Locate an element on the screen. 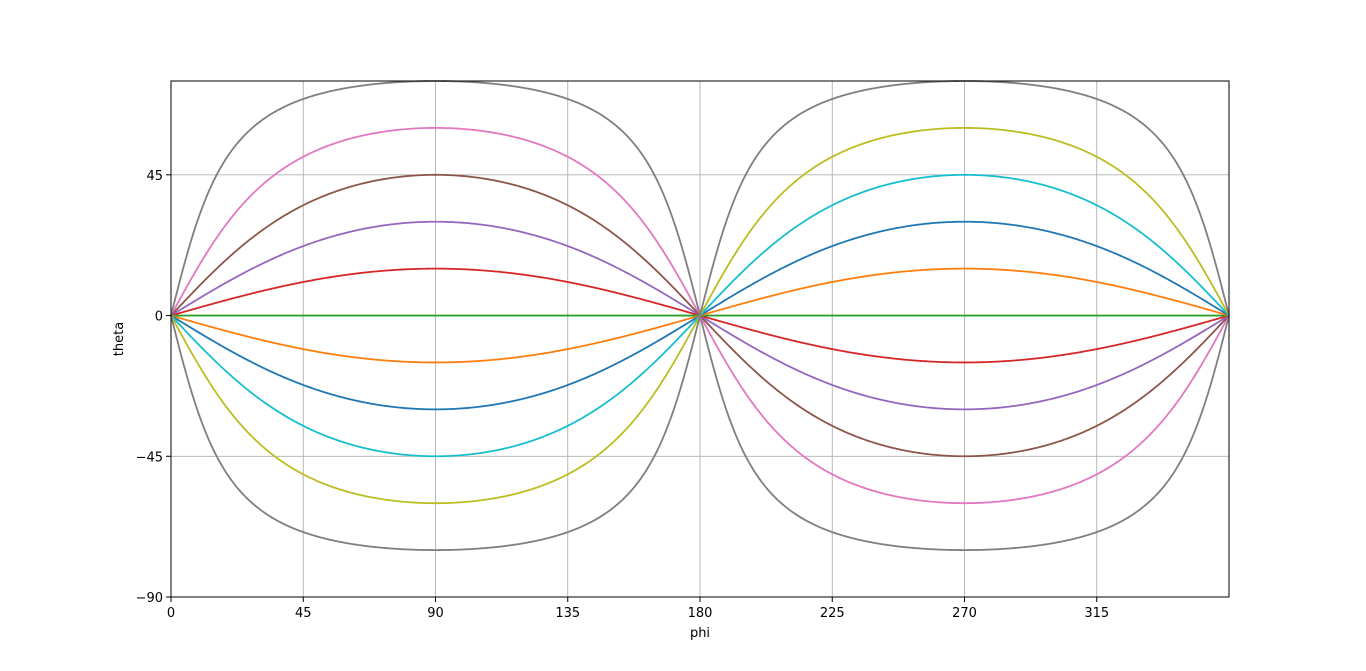 This screenshot has height=671, width=1366. x-tick-label: 315 is located at coordinates (1096, 613).